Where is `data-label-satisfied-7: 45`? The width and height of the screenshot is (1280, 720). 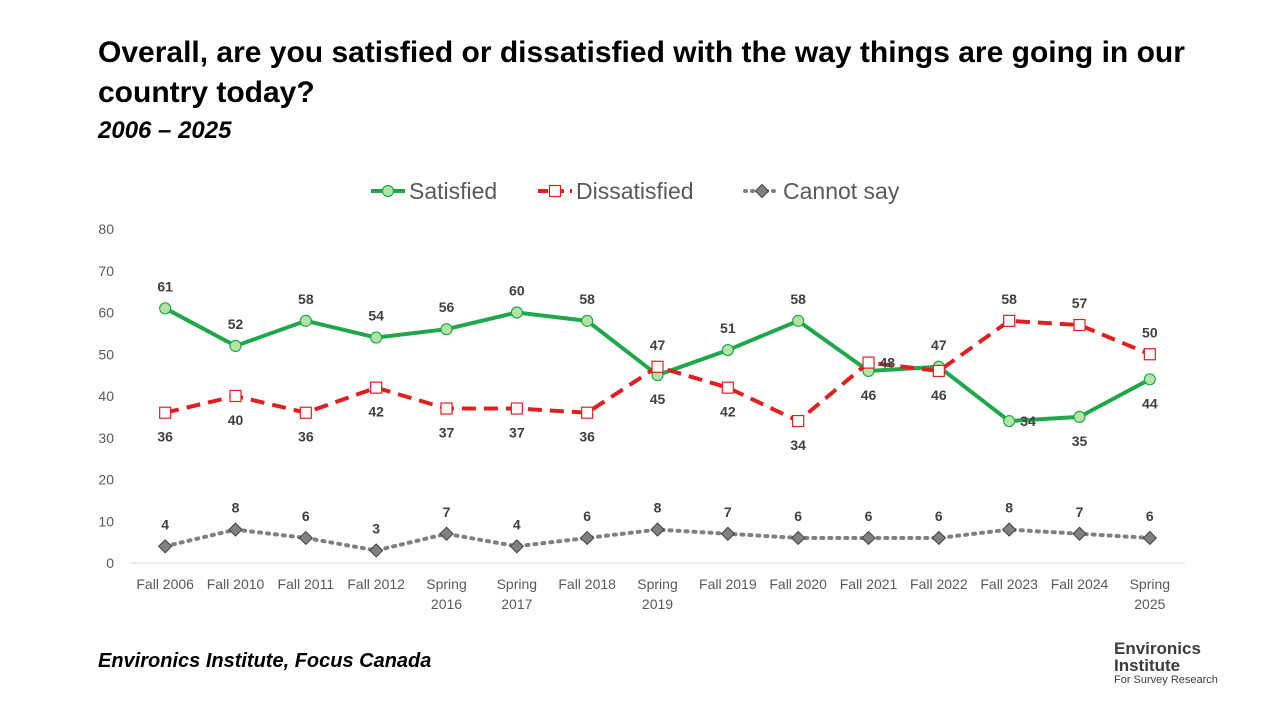
data-label-satisfied-7: 45 is located at coordinates (658, 399).